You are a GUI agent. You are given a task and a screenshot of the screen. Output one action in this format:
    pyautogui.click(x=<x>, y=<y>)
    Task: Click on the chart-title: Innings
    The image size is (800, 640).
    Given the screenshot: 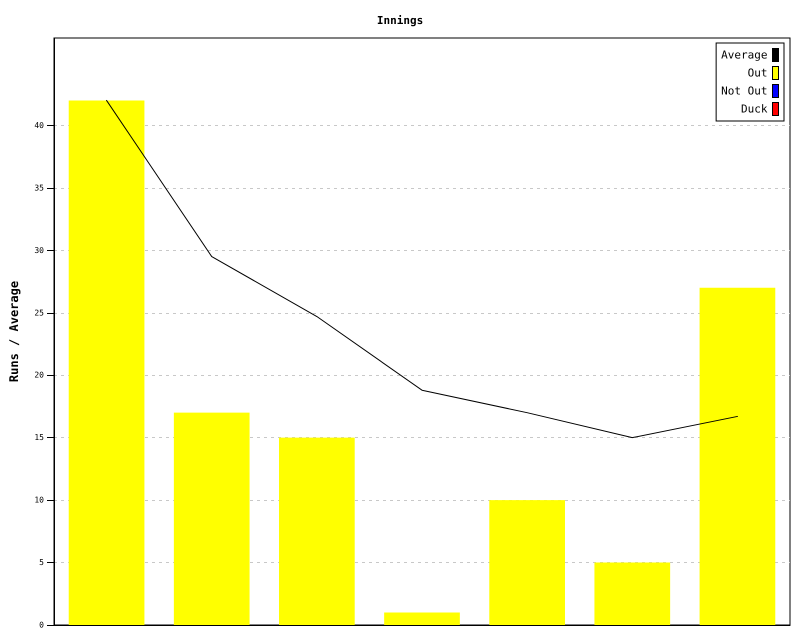 What is the action you would take?
    pyautogui.click(x=400, y=20)
    